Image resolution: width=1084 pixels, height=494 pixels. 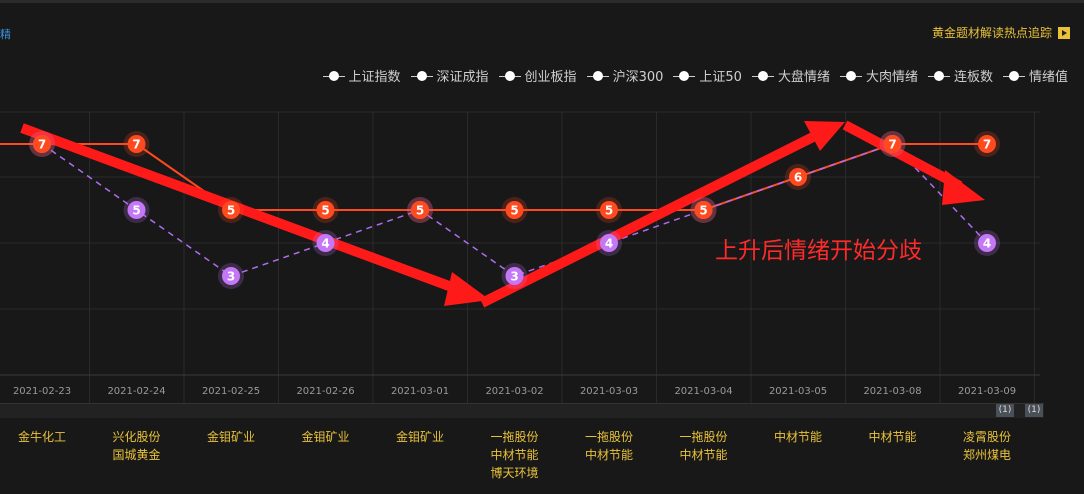 I want to click on title-bar: 黄金题材解读热点追踪, so click(x=1001, y=32).